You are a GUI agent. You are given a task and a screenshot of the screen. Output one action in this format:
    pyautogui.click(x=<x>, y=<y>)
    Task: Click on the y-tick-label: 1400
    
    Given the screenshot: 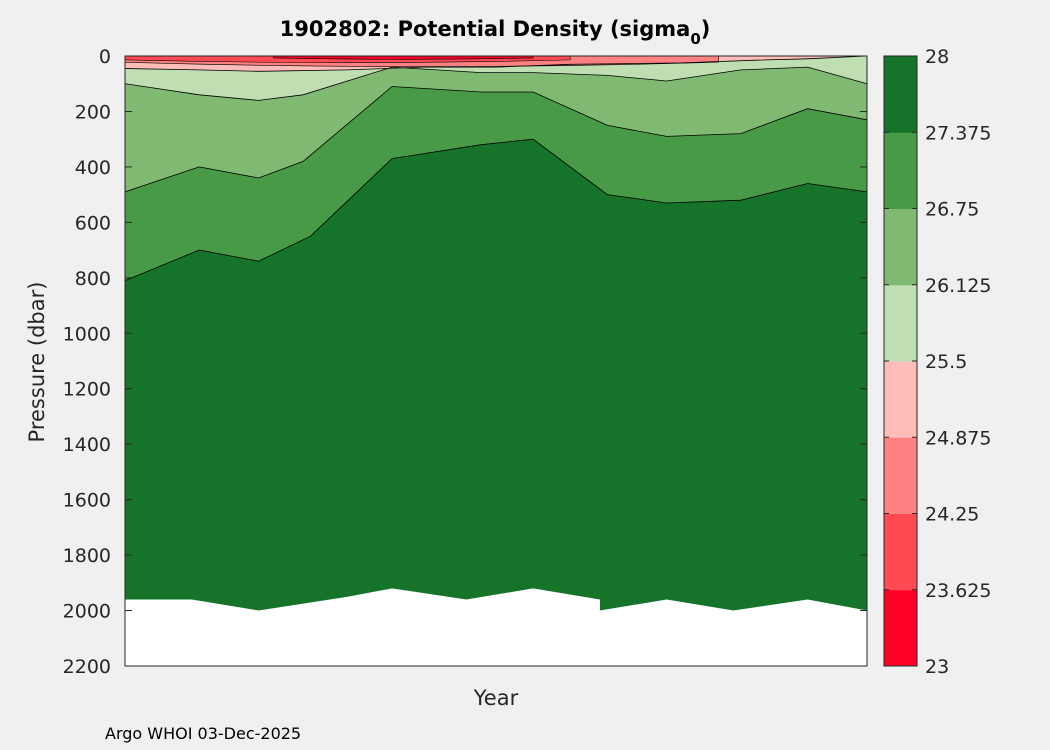 What is the action you would take?
    pyautogui.click(x=87, y=445)
    